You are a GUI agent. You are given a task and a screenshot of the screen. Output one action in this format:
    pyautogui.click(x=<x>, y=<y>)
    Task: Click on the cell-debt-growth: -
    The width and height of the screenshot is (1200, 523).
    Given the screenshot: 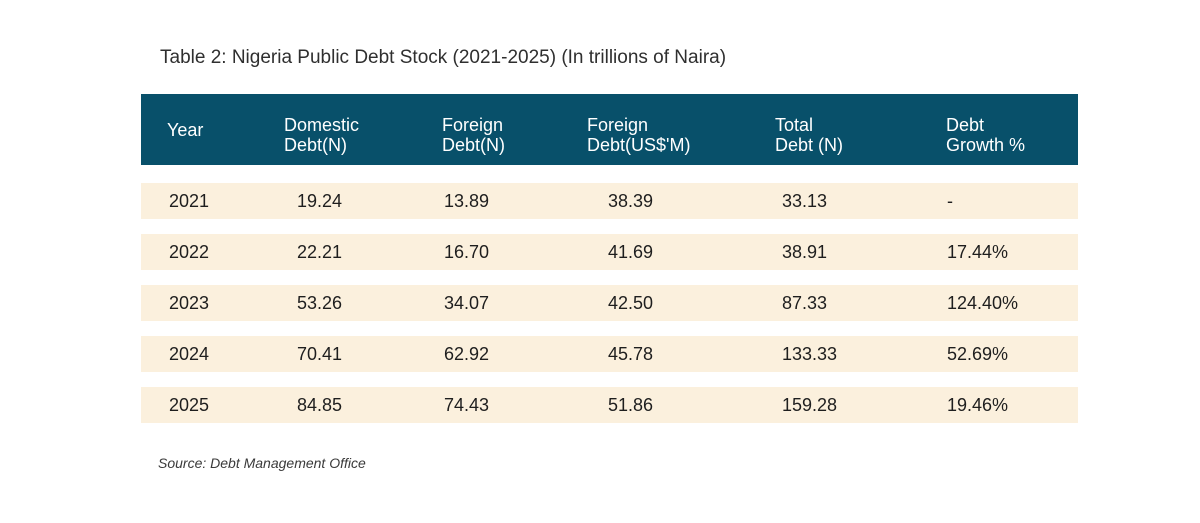 What is the action you would take?
    pyautogui.click(x=950, y=201)
    